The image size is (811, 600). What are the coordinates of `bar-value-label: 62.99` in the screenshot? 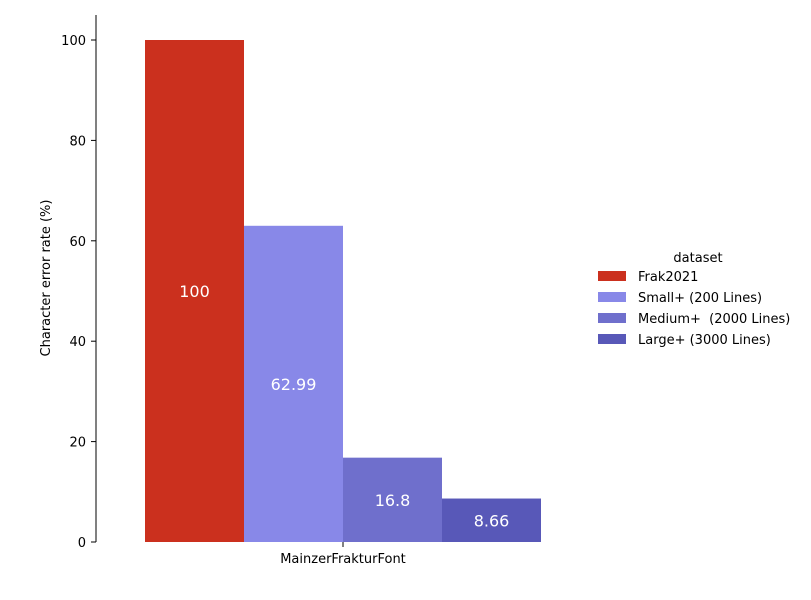 It's located at (294, 384).